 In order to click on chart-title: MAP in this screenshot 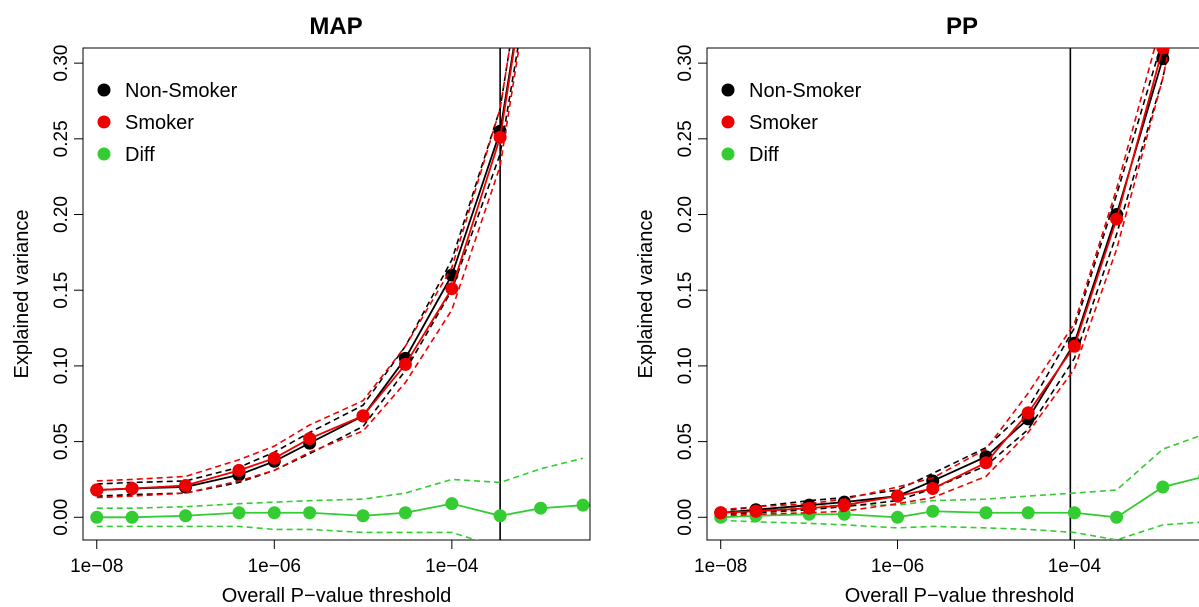, I will do `click(335, 26)`.